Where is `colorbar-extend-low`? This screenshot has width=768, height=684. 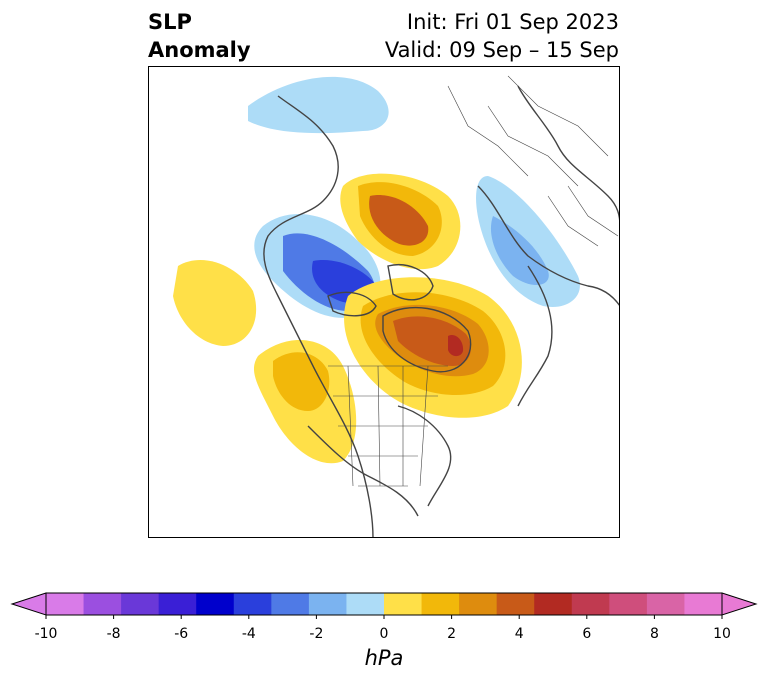 colorbar-extend-low is located at coordinates (28, 604).